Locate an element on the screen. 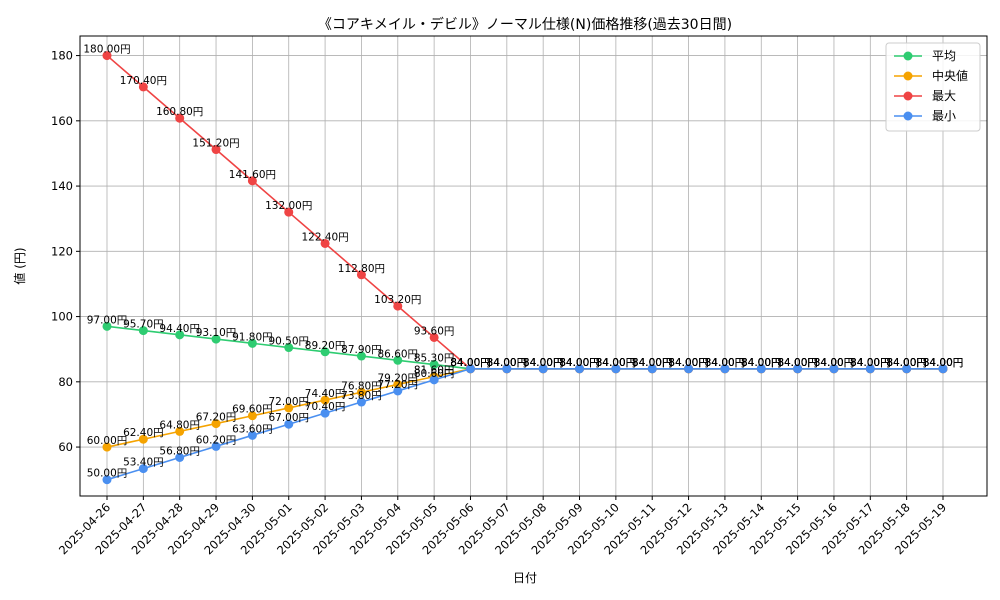 The height and width of the screenshot is (600, 1000). legend-label: 中央値 is located at coordinates (950, 75).